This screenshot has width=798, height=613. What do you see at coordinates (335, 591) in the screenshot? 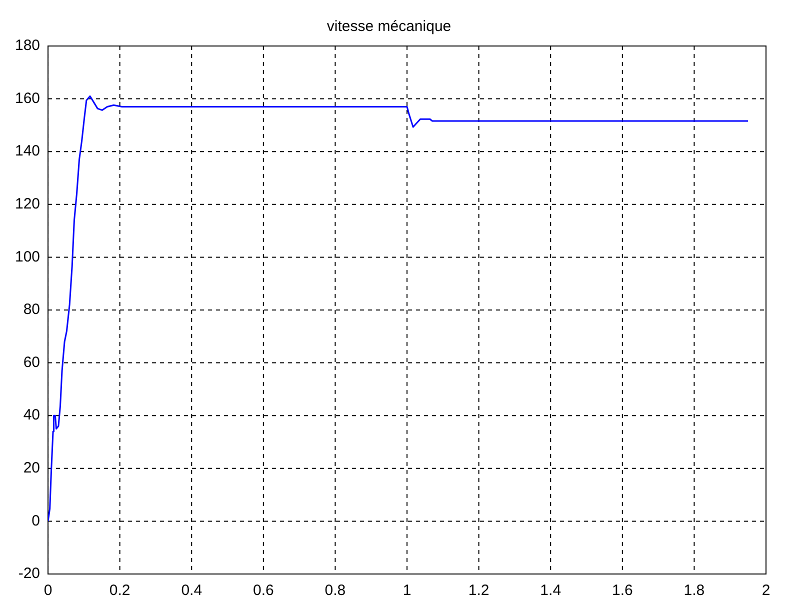
I see `x-tick-label: 0.8` at bounding box center [335, 591].